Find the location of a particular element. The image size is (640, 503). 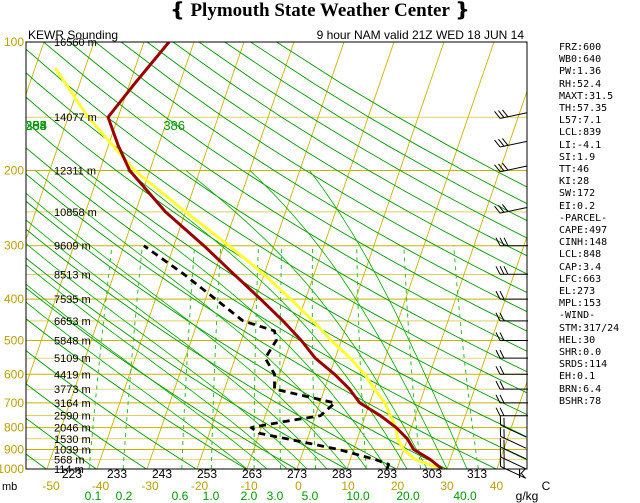

index-item: SHR:0.0 is located at coordinates (580, 353).